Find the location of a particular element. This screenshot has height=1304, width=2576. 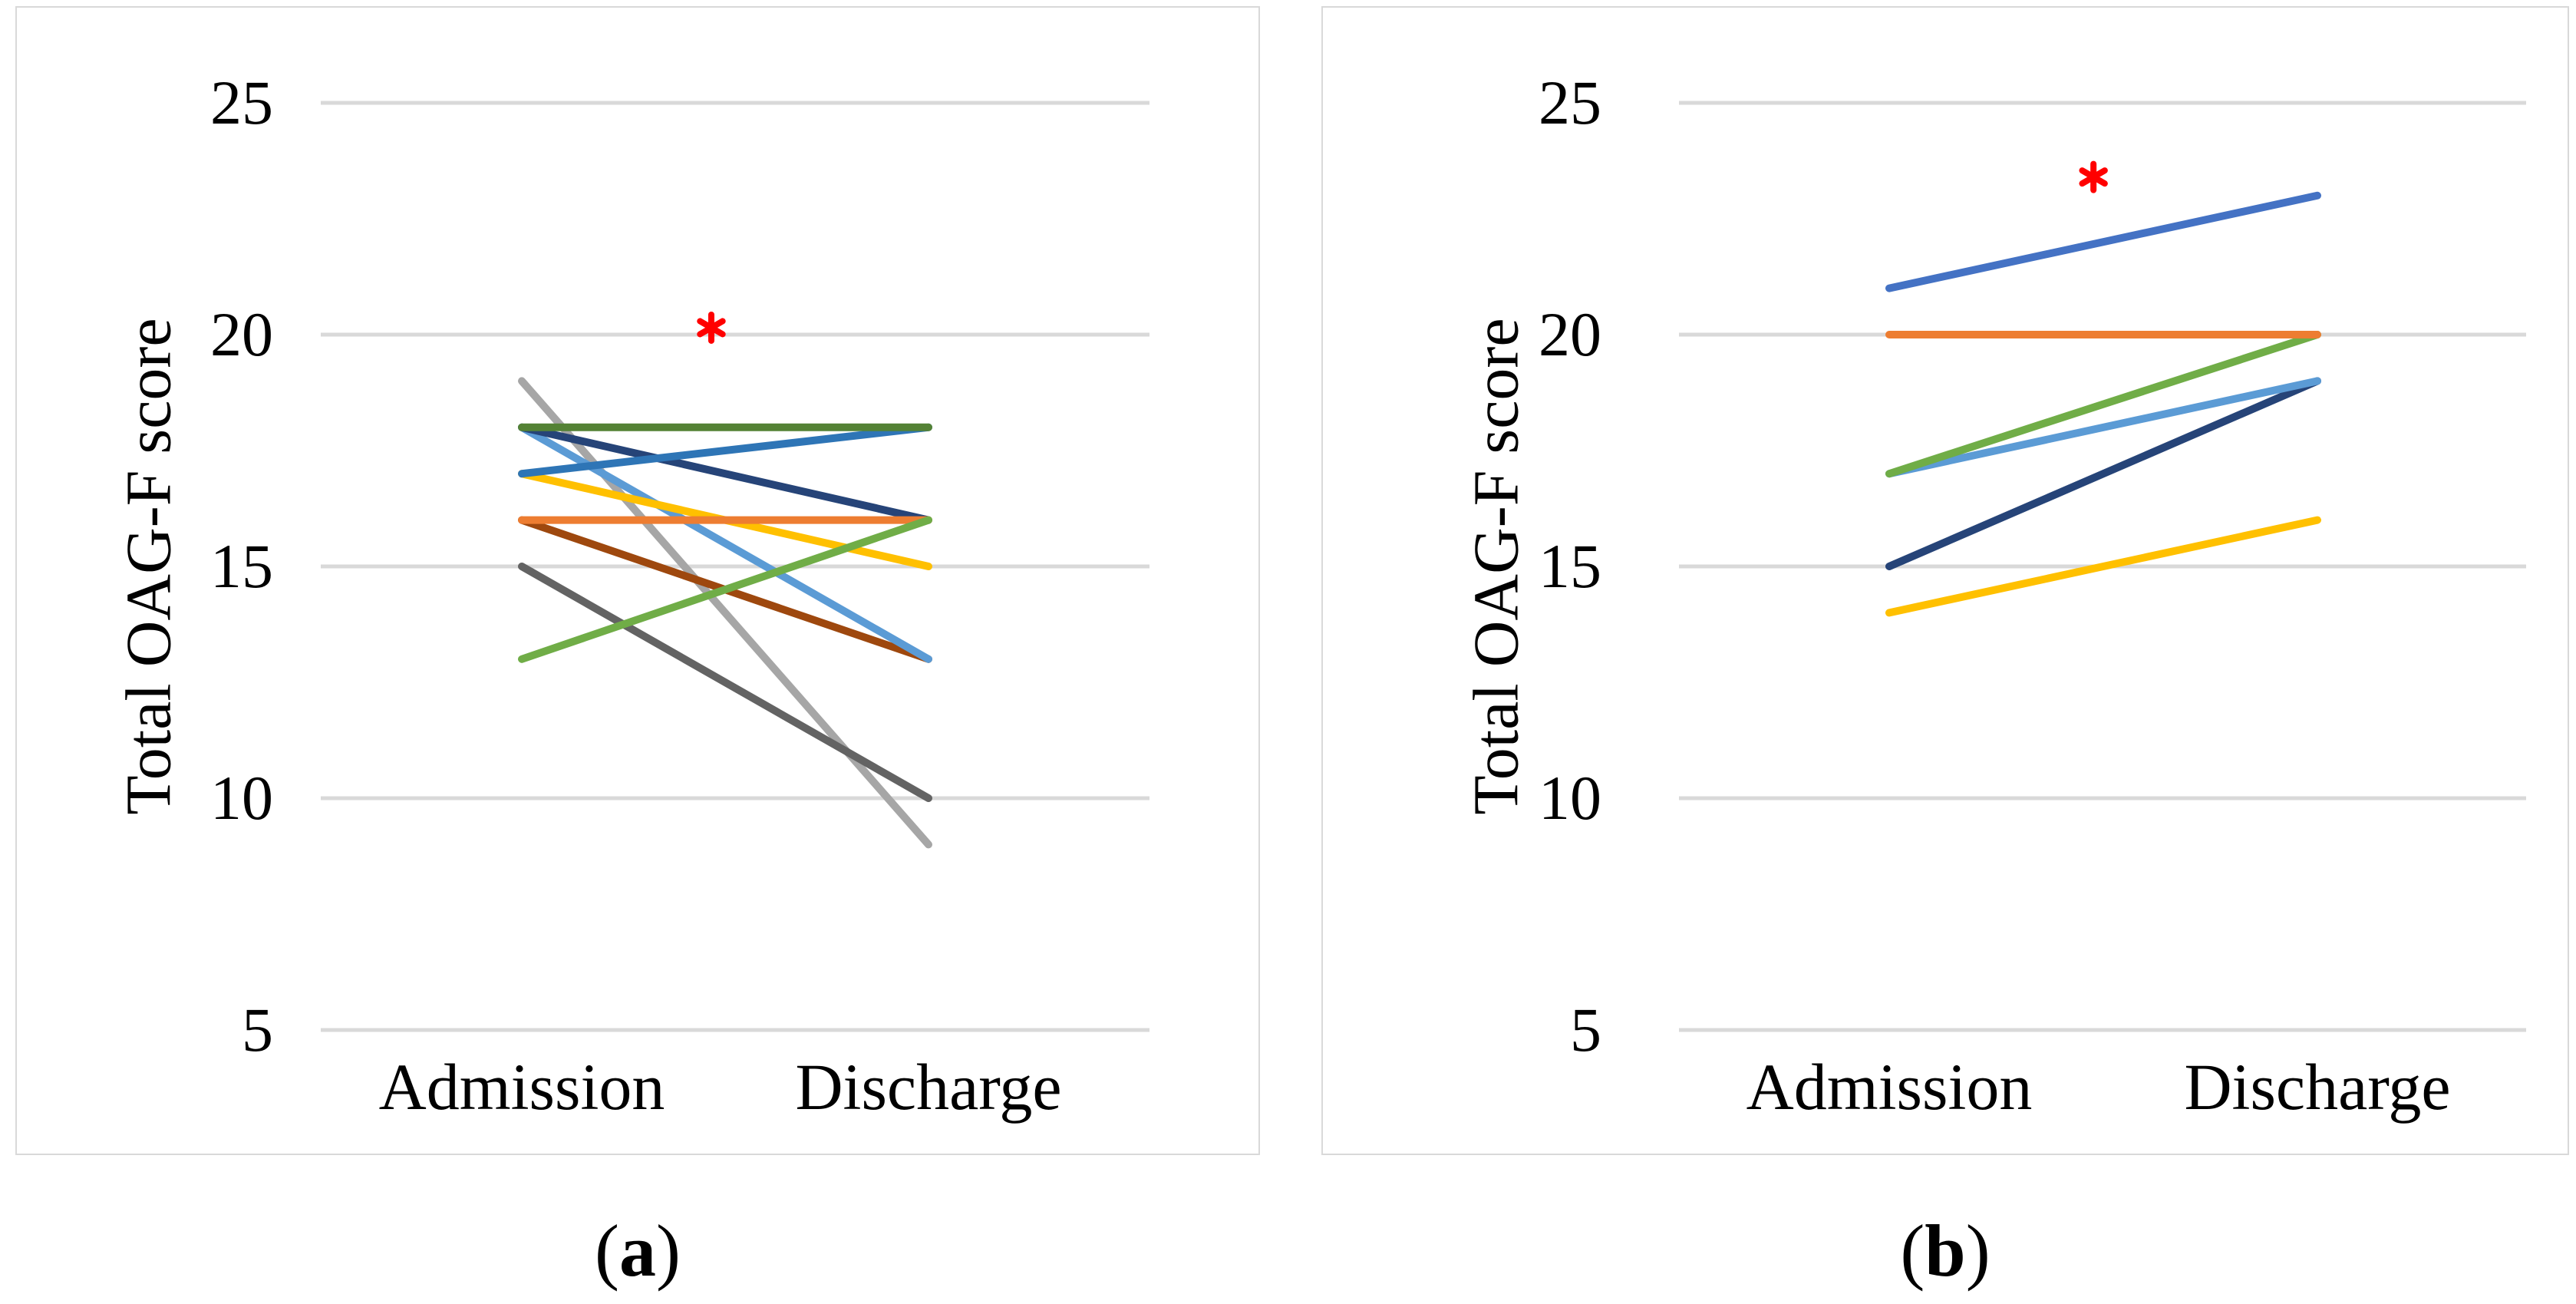

series-line-s4 is located at coordinates (2103, 404).